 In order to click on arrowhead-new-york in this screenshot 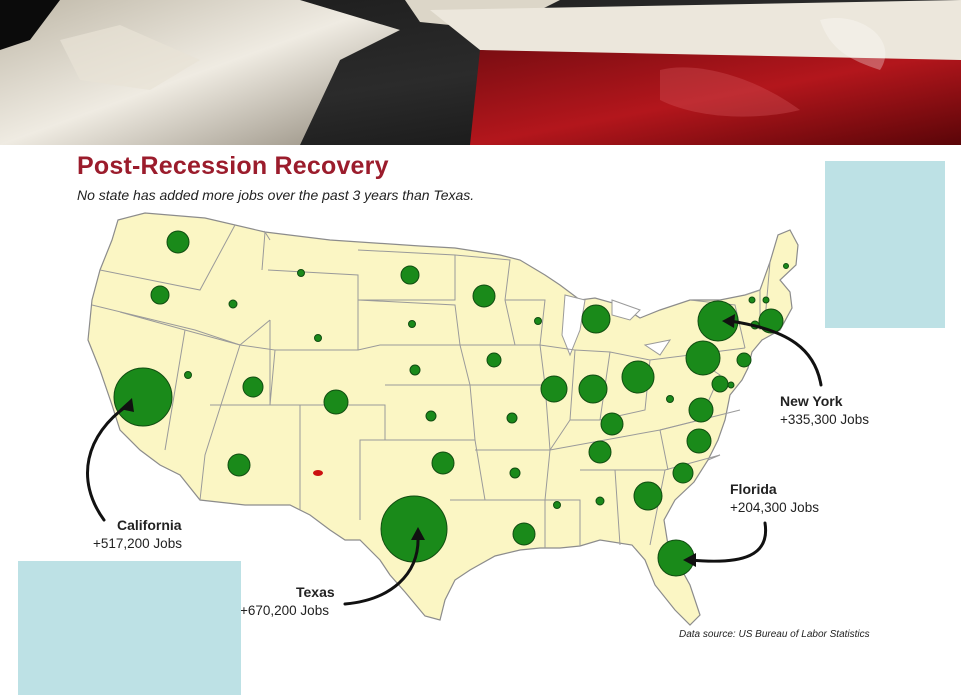, I will do `click(728, 321)`.